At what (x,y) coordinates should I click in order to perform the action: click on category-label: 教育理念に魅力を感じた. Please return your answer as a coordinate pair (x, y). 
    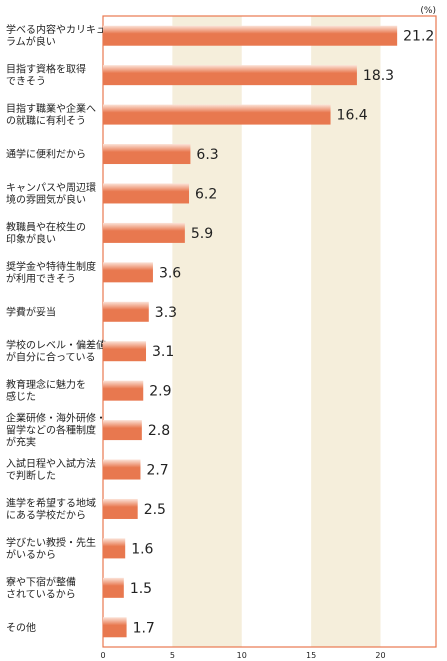
    Looking at the image, I should click on (46, 390).